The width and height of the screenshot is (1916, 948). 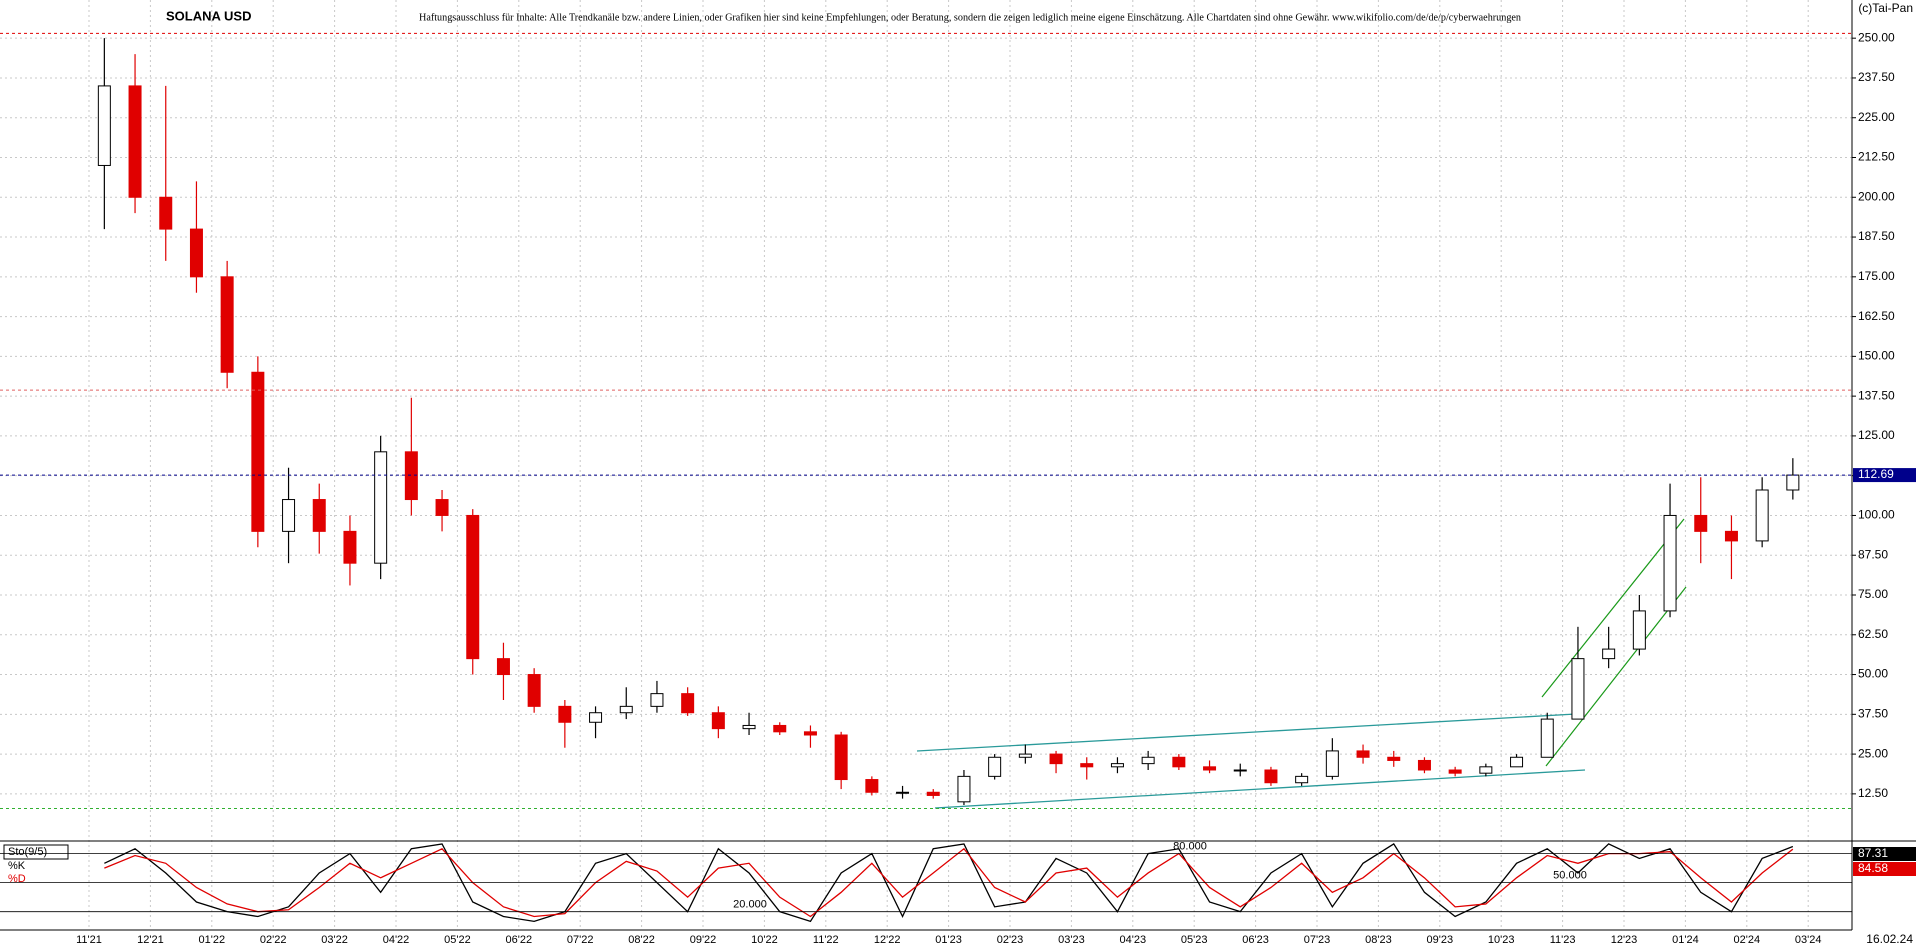 What do you see at coordinates (948, 940) in the screenshot?
I see `x-tick-label: 01'23` at bounding box center [948, 940].